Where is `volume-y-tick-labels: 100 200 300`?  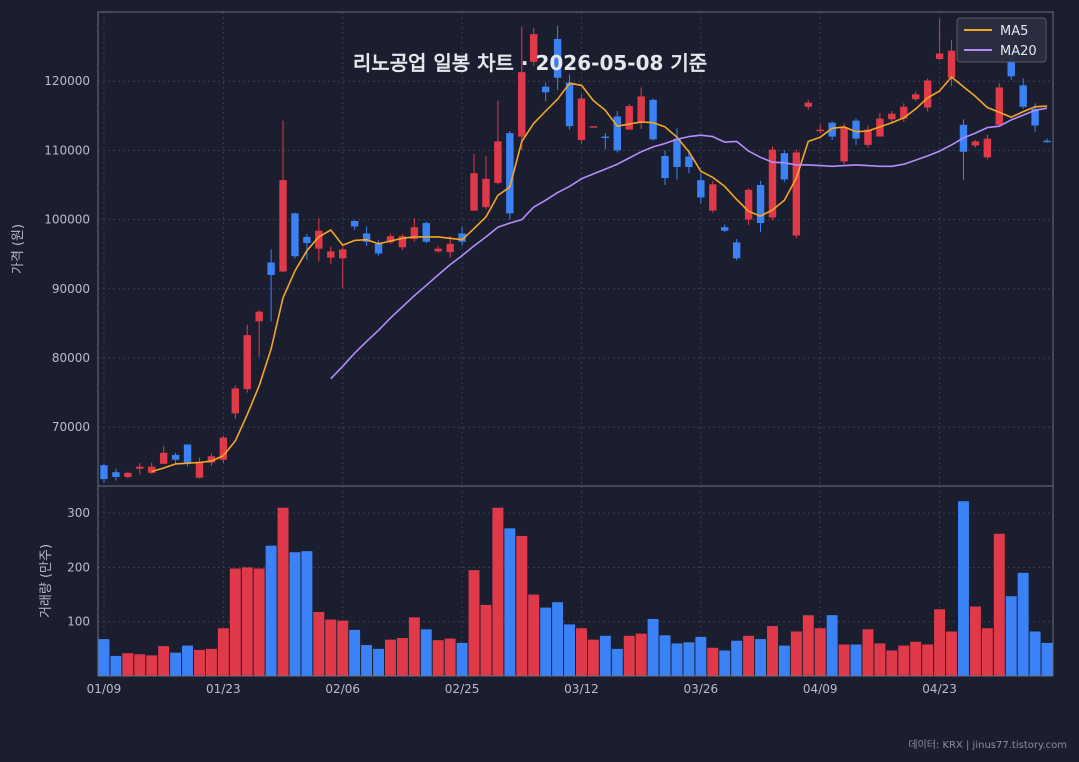
volume-y-tick-labels: 100 200 300 is located at coordinates (78, 567).